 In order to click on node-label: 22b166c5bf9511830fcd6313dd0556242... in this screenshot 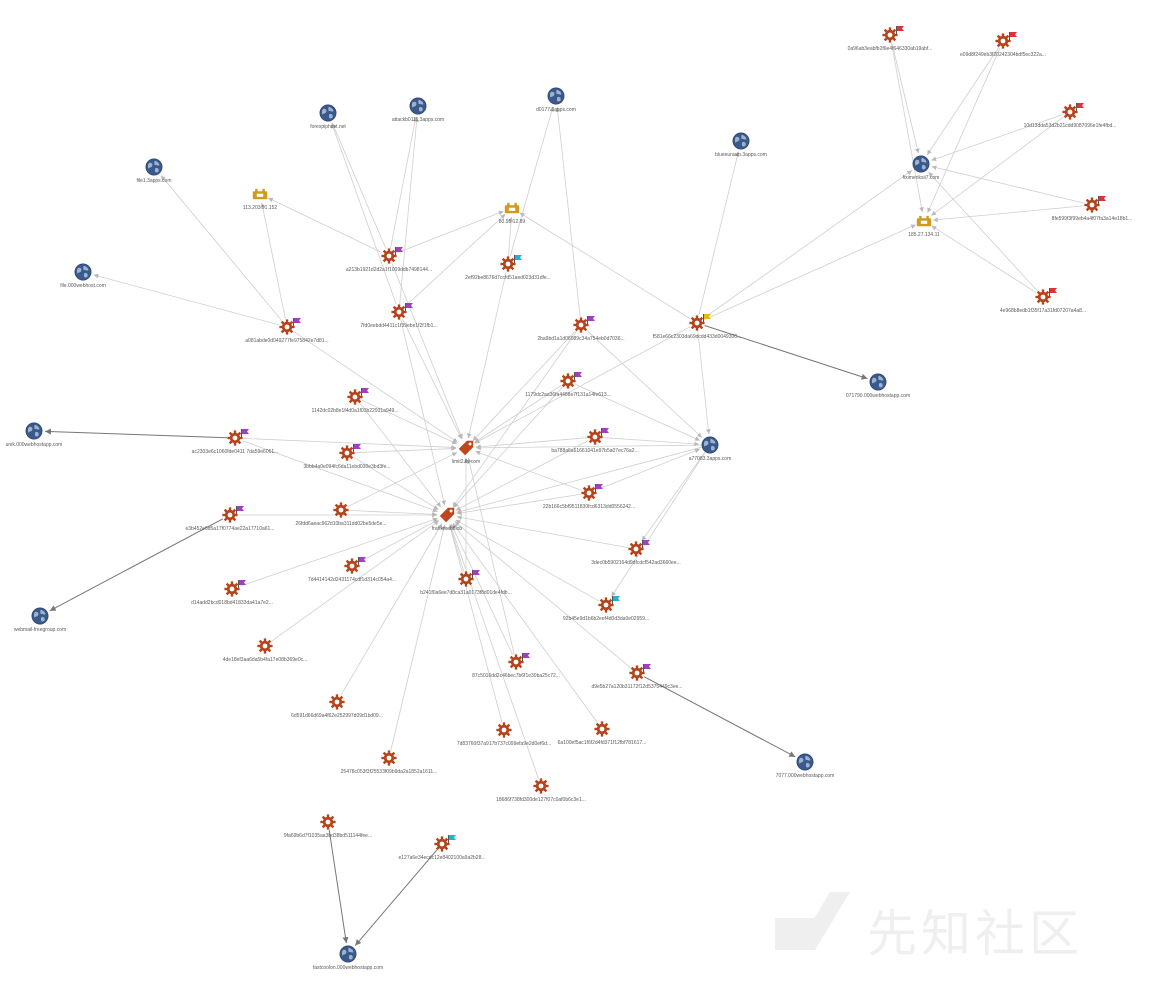, I will do `click(589, 507)`.